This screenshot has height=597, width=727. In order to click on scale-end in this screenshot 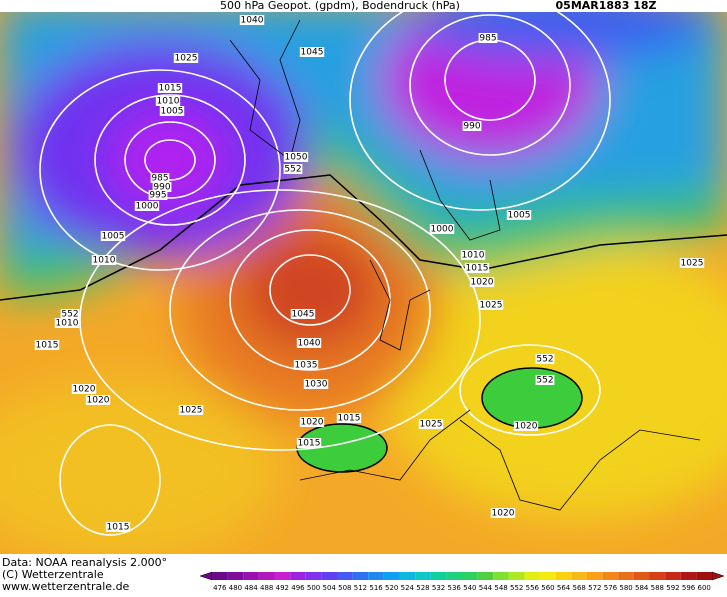, I will do `click(718, 576)`.